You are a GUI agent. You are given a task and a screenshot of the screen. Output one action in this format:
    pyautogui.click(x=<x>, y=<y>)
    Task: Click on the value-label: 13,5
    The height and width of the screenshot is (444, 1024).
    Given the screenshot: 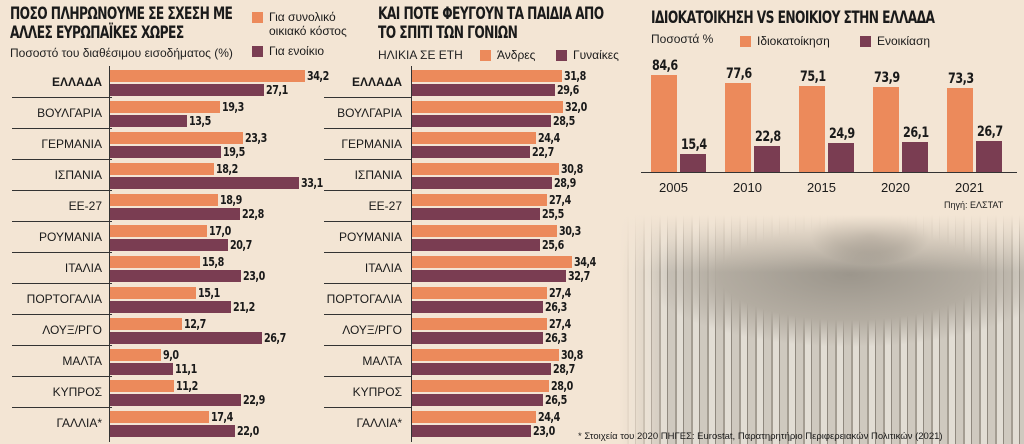 What is the action you would take?
    pyautogui.click(x=199, y=121)
    